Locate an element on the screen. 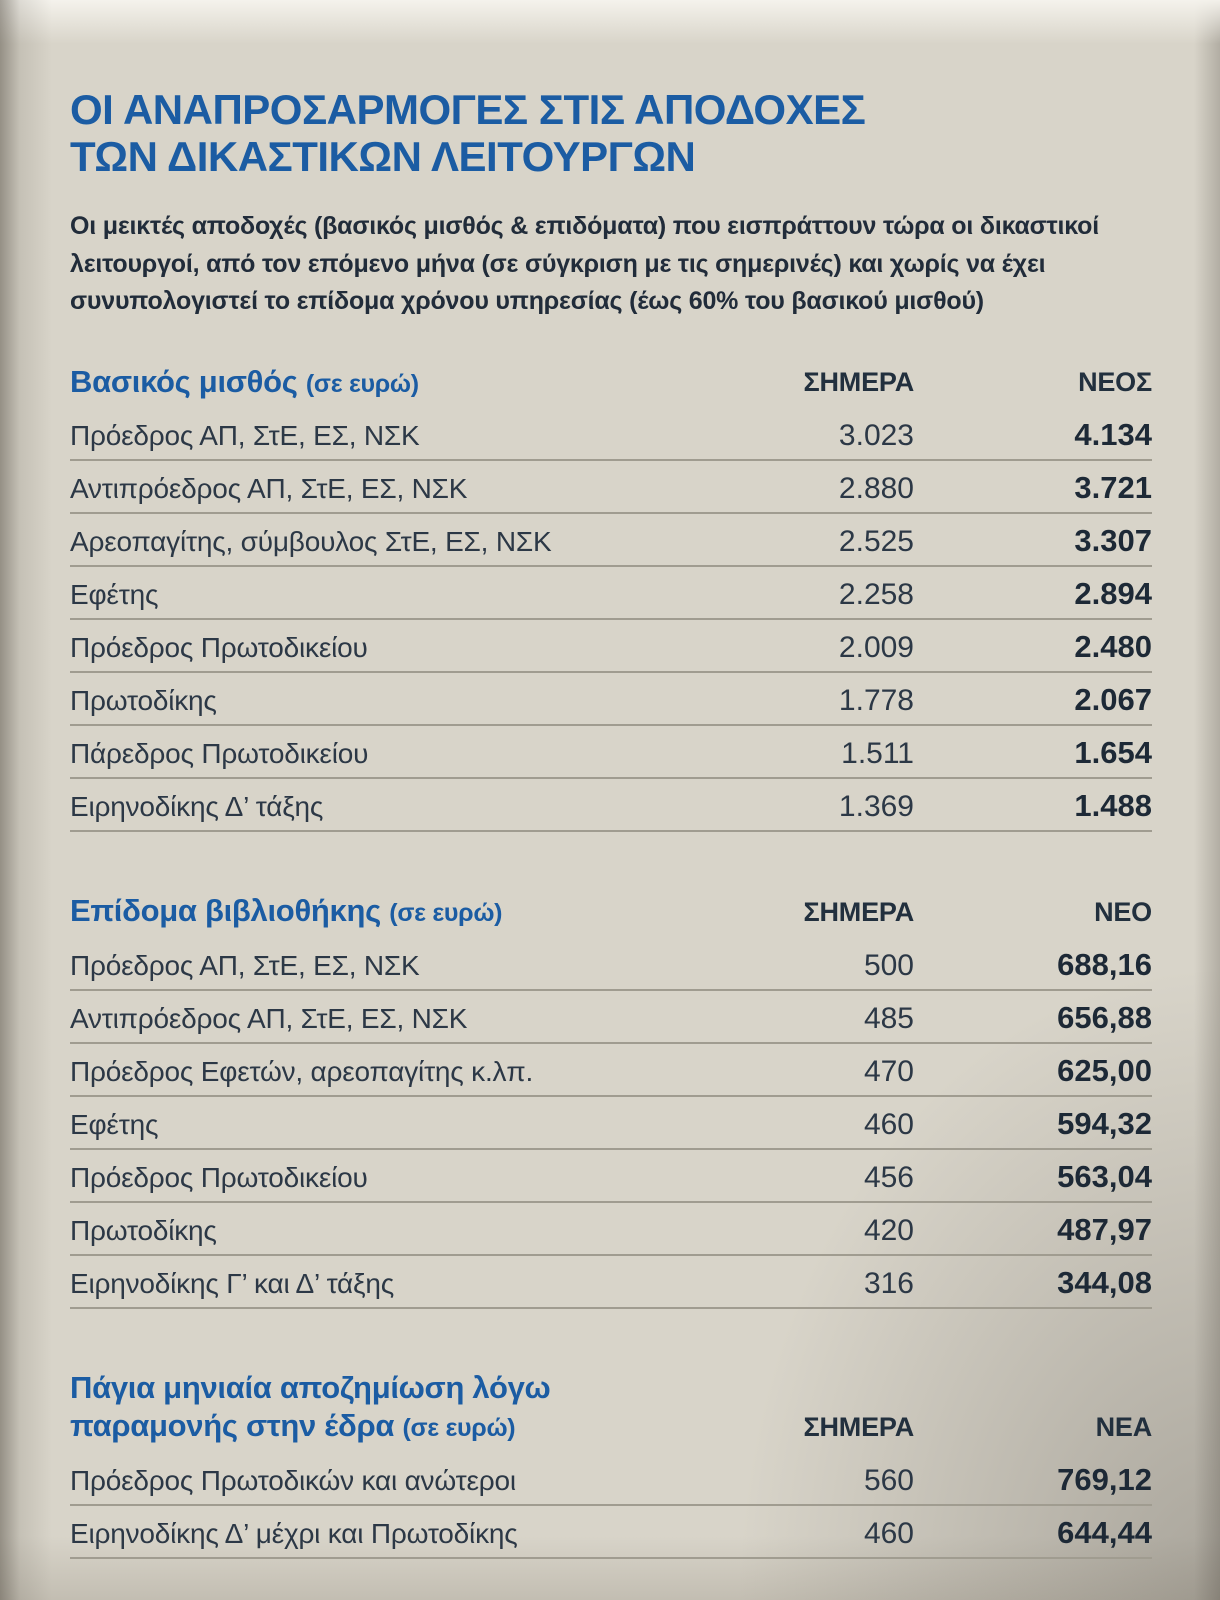 The image size is (1220, 1600). row-new-value: 344,08 is located at coordinates (1104, 1283).